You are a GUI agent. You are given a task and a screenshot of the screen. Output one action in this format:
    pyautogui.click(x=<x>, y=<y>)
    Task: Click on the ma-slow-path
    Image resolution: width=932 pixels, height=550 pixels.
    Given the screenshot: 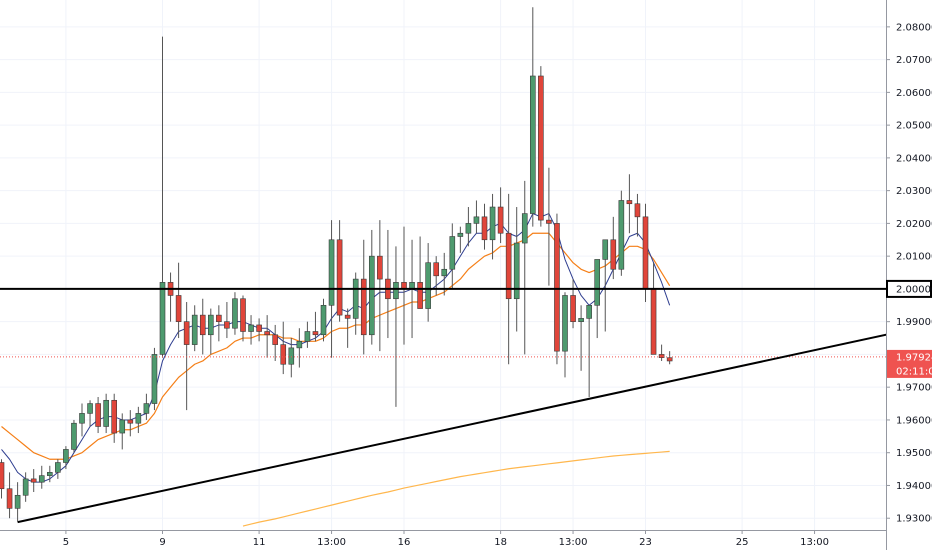 What is the action you would take?
    pyautogui.click(x=456, y=488)
    